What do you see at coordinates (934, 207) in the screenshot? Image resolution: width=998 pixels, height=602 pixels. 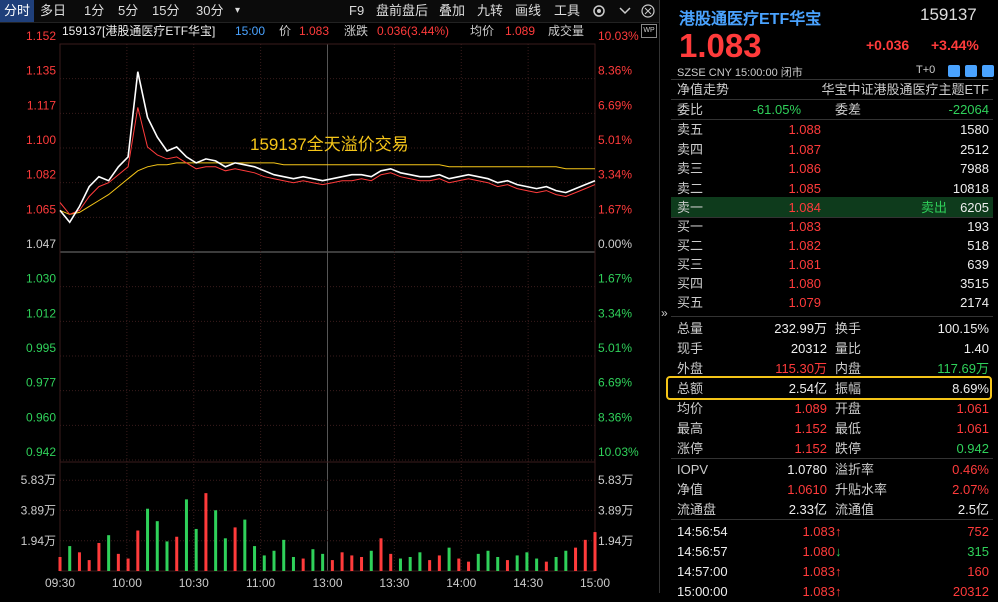 I see `sell-out-label: 卖出` at bounding box center [934, 207].